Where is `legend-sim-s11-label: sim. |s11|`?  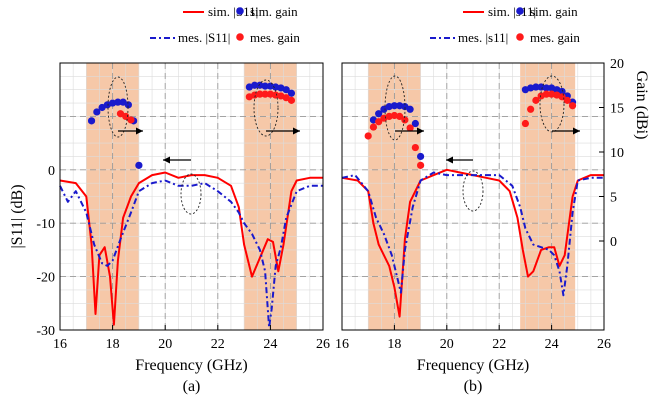 legend-sim-s11-label: sim. |s11| is located at coordinates (512, 11).